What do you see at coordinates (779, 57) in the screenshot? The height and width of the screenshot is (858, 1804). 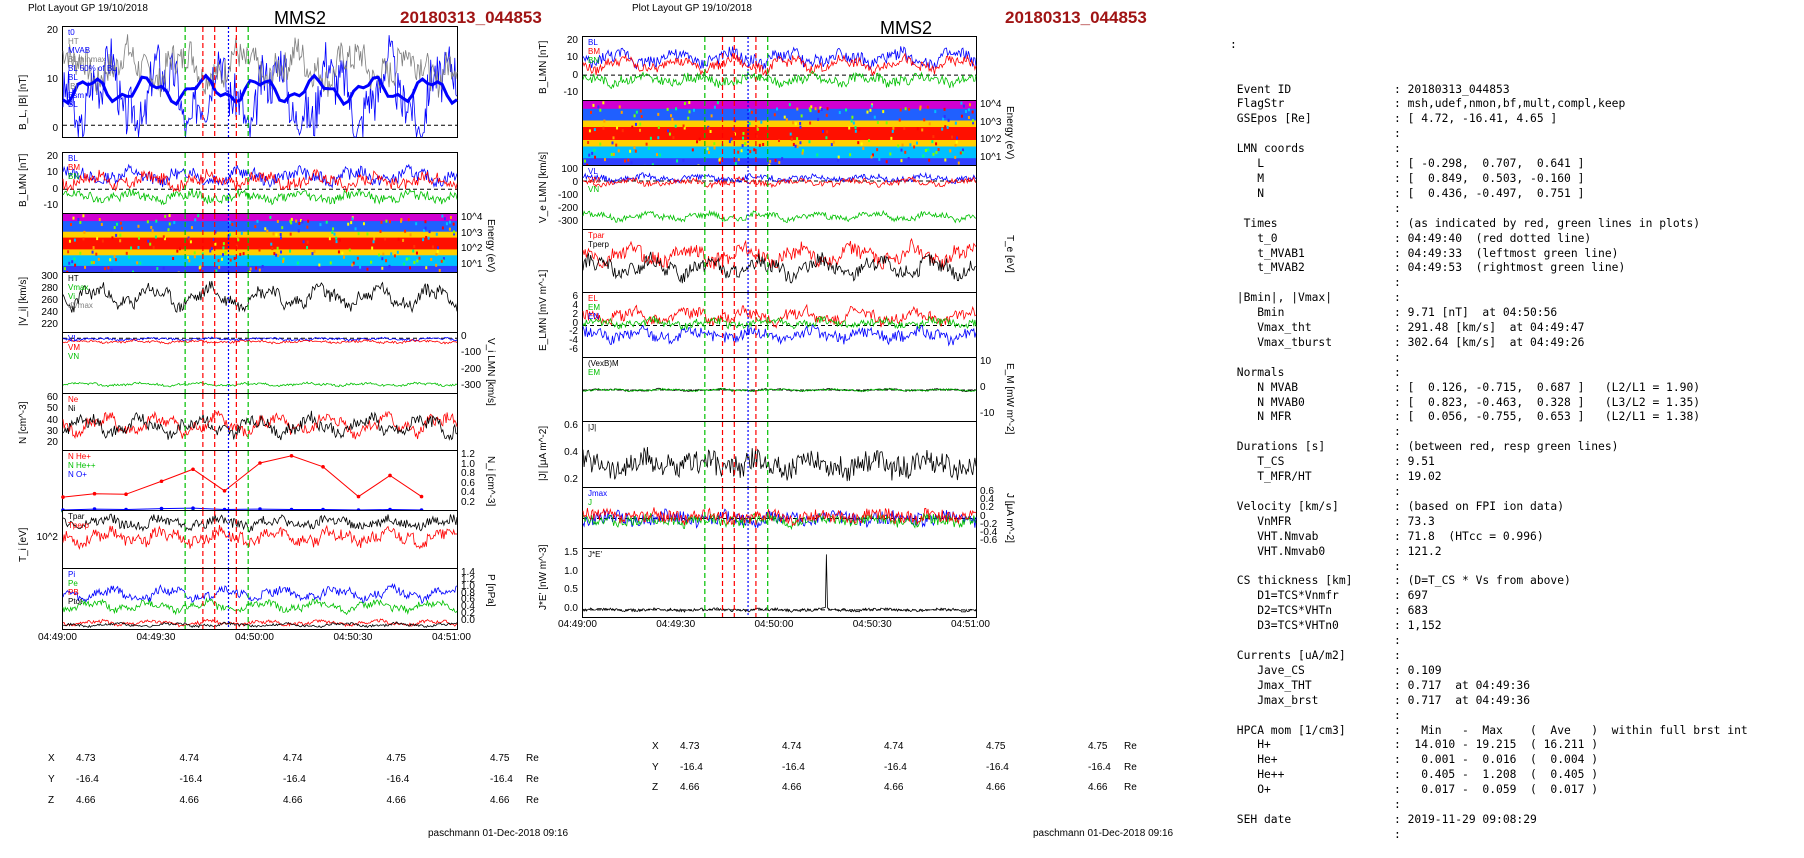 I see `series-line-bl` at bounding box center [779, 57].